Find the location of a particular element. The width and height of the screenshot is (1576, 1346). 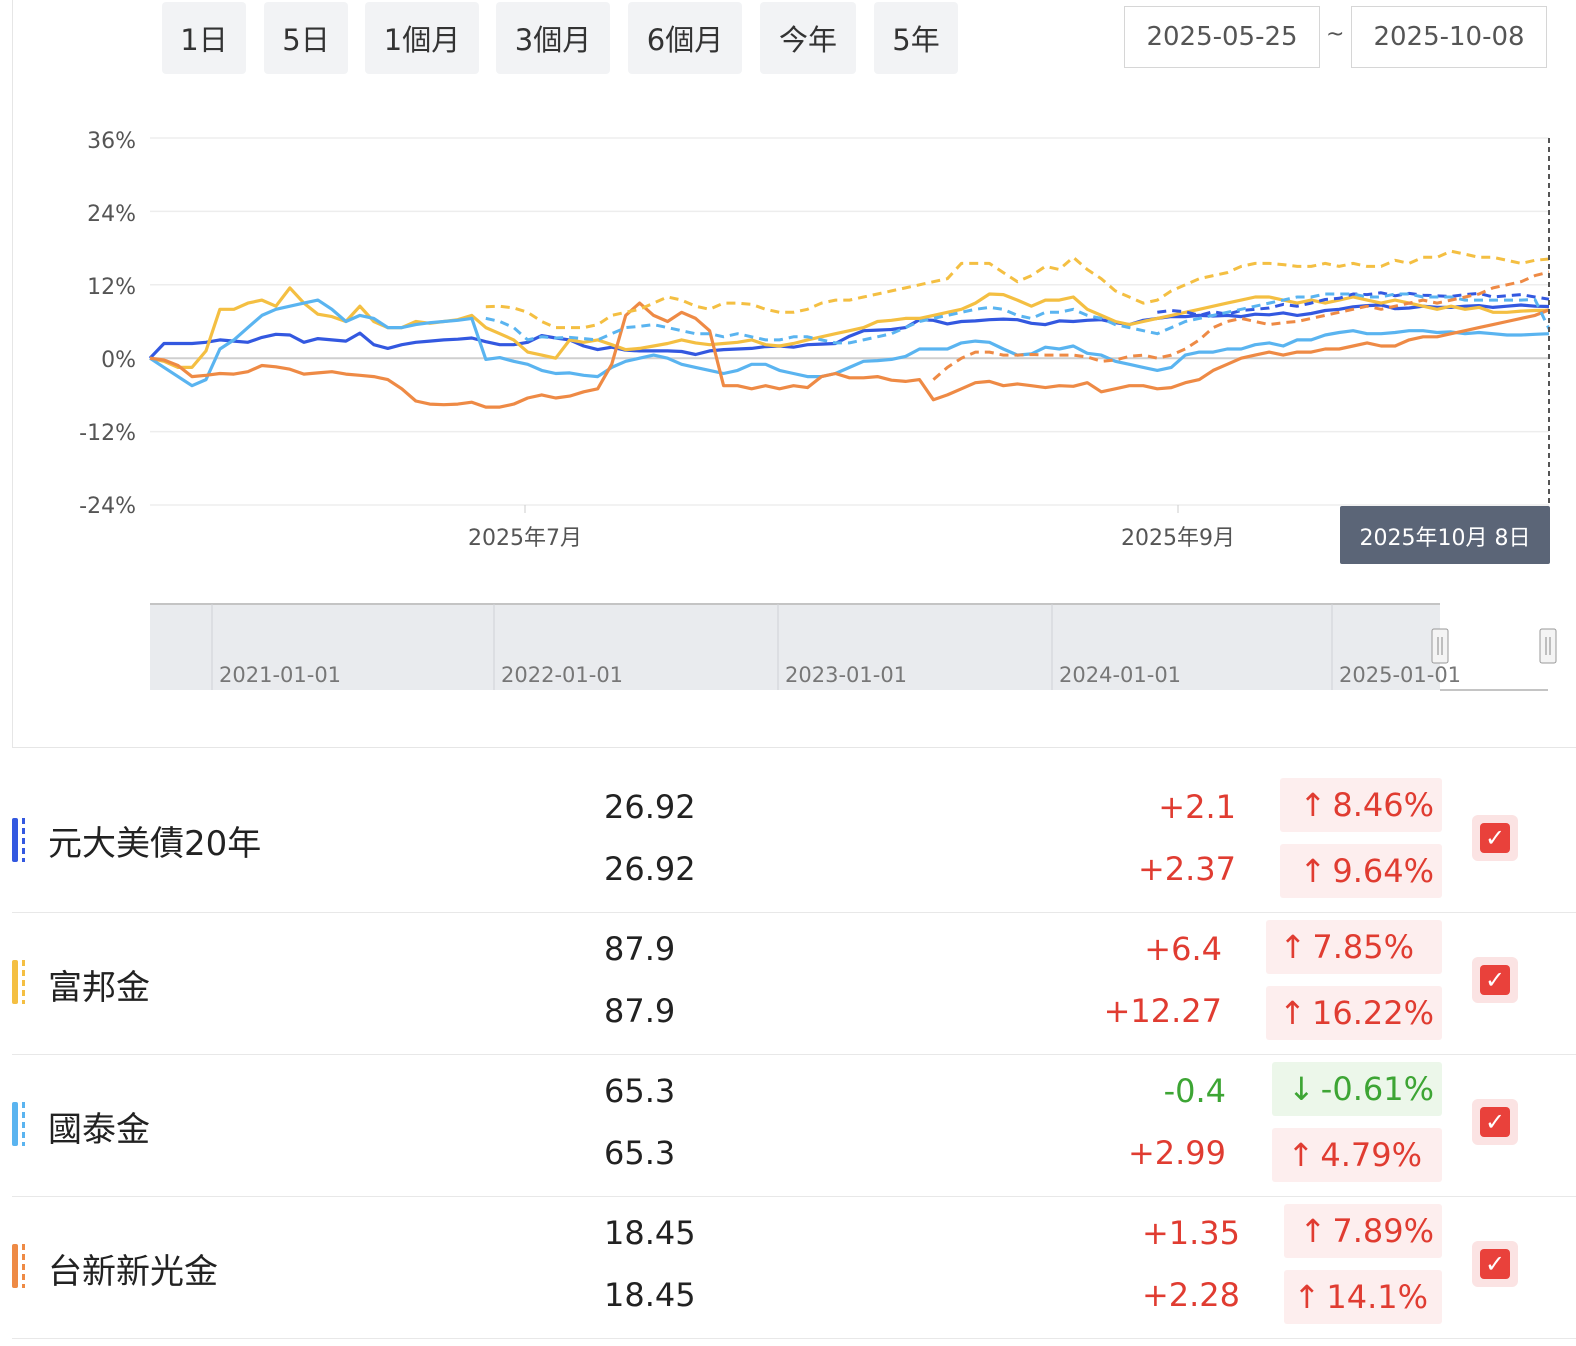

handle-left-grip is located at coordinates (1440, 646).